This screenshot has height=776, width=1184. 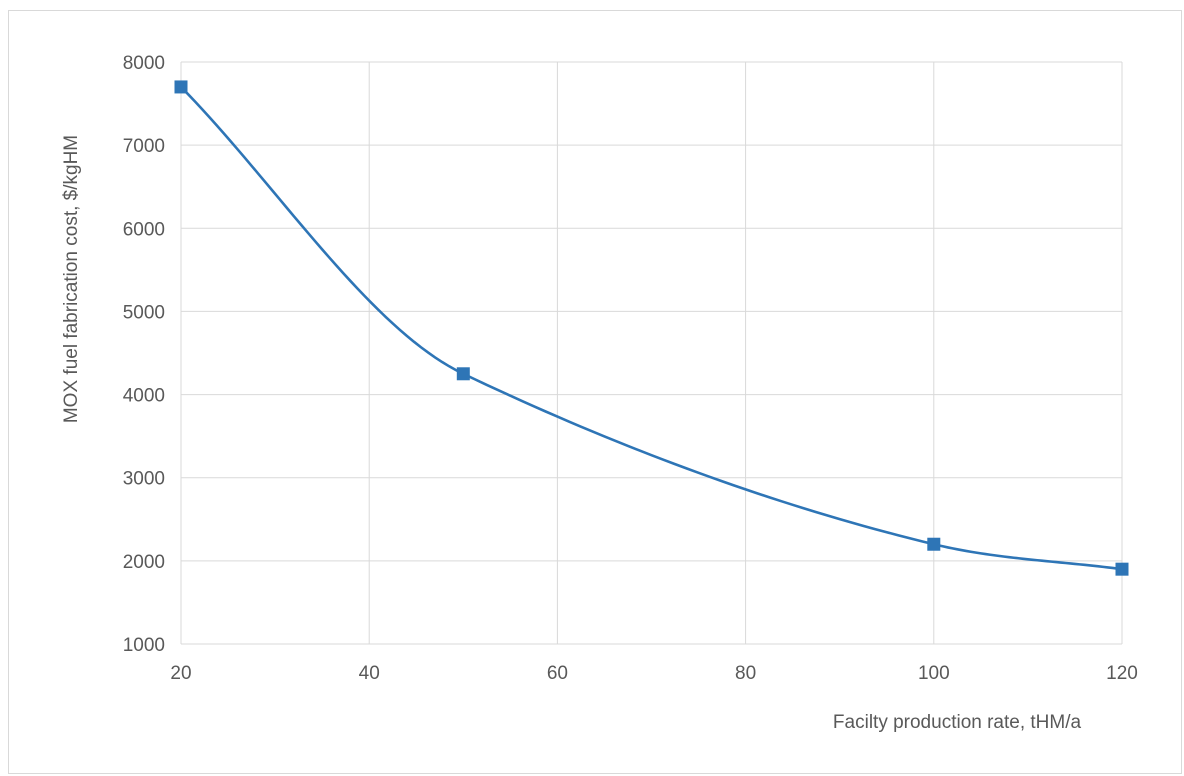 I want to click on y-tick-label: 4000, so click(x=144, y=396).